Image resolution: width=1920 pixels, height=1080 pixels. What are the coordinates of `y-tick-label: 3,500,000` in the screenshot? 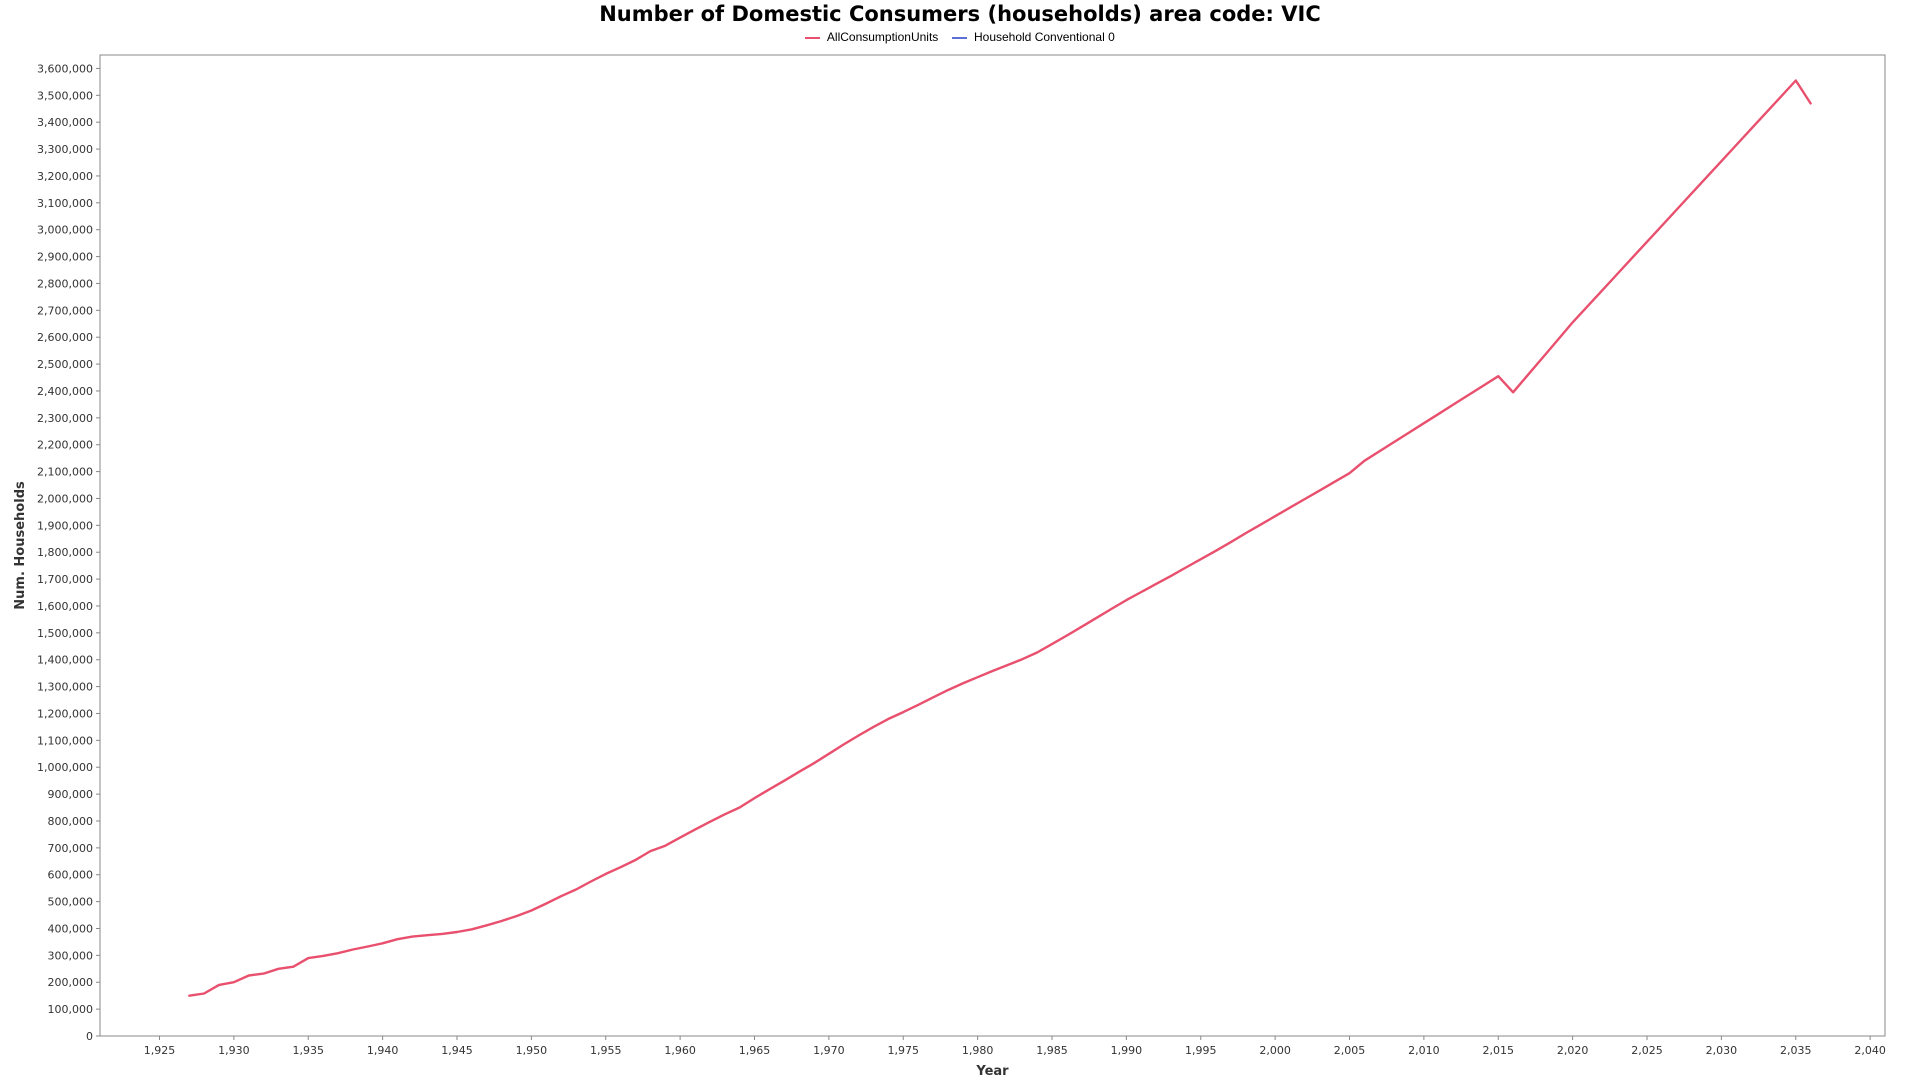 It's located at (65, 95).